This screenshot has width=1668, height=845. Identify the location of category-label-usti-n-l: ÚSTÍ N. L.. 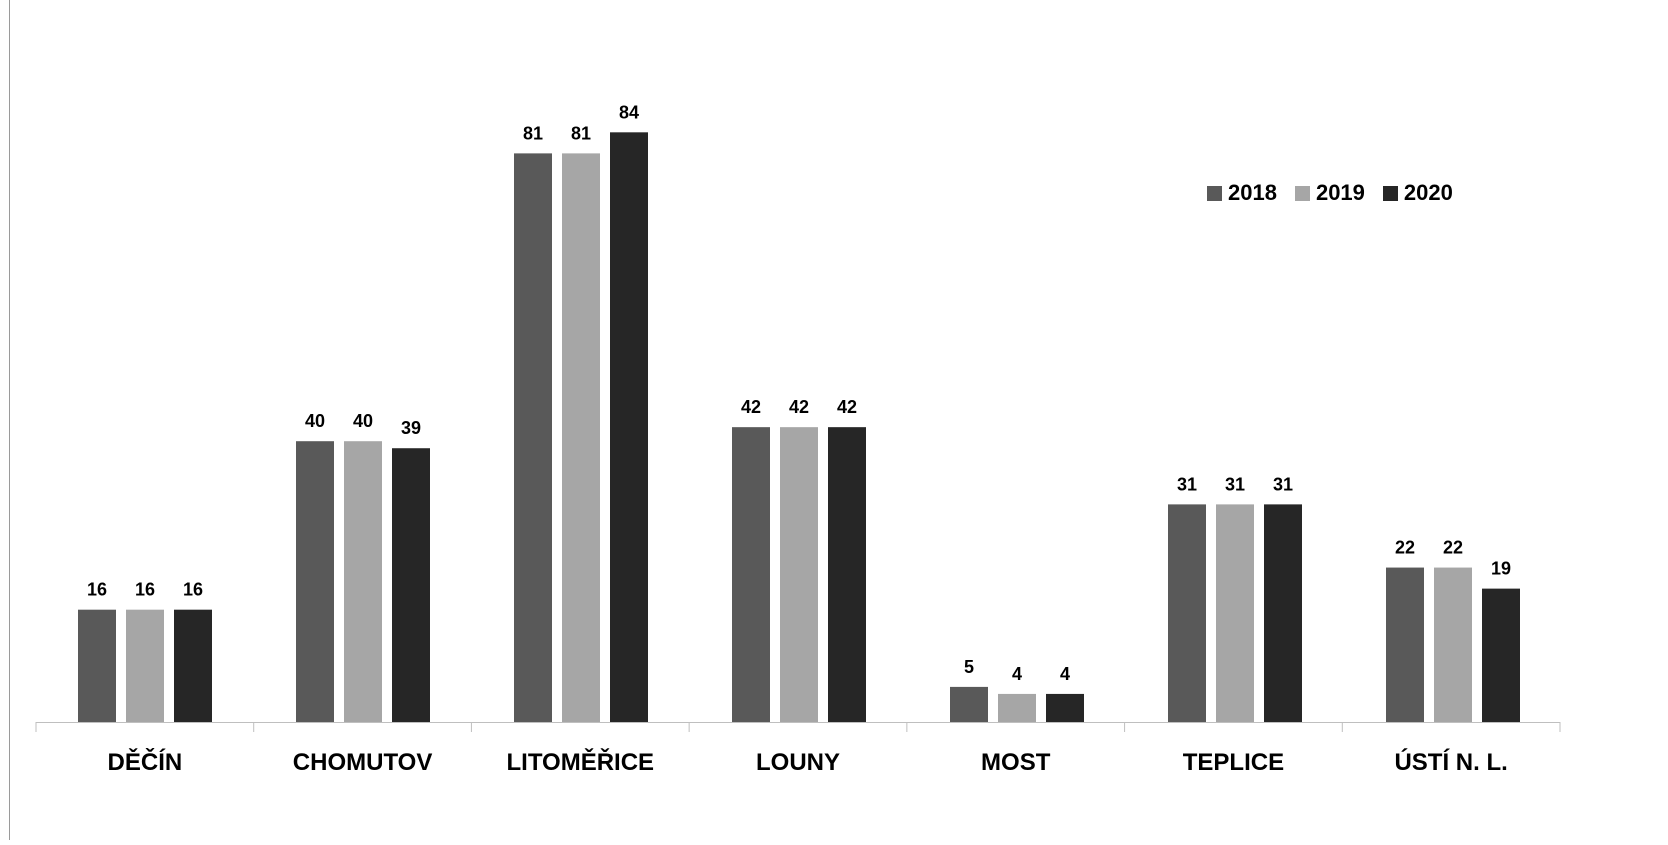
(1450, 762).